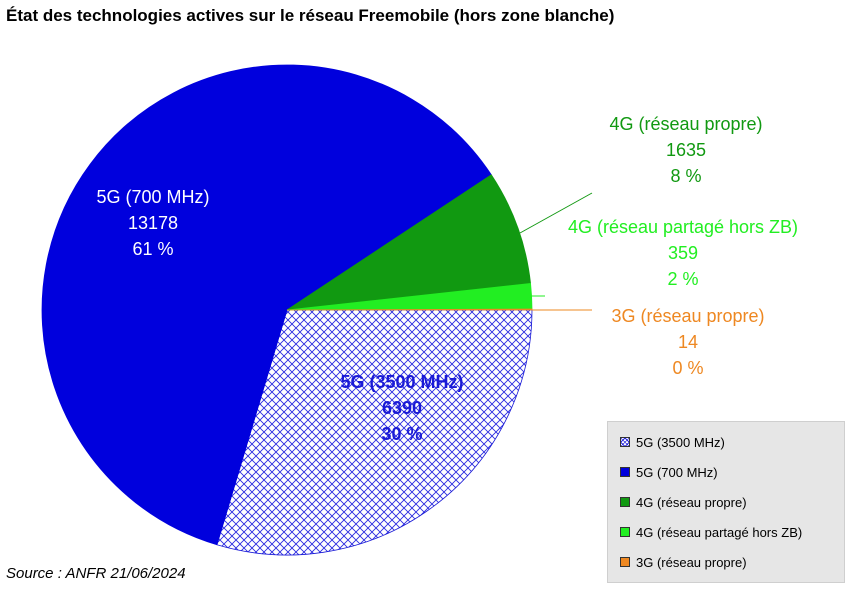 This screenshot has width=848, height=590. Describe the element at coordinates (691, 502) in the screenshot. I see `legend-label: 4G (réseau propre)` at that location.